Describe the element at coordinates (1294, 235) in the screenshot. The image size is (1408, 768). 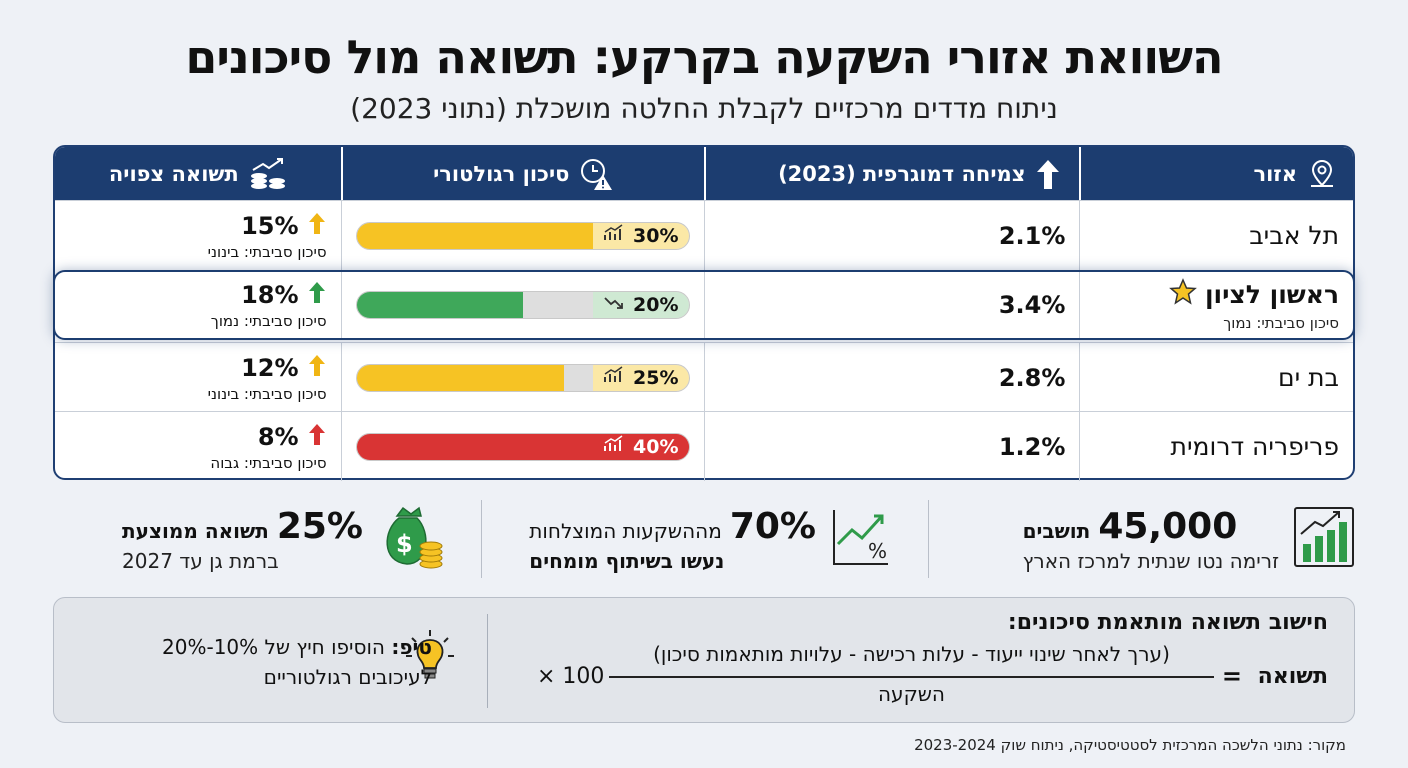
I see `region-name: תל אביב` at that location.